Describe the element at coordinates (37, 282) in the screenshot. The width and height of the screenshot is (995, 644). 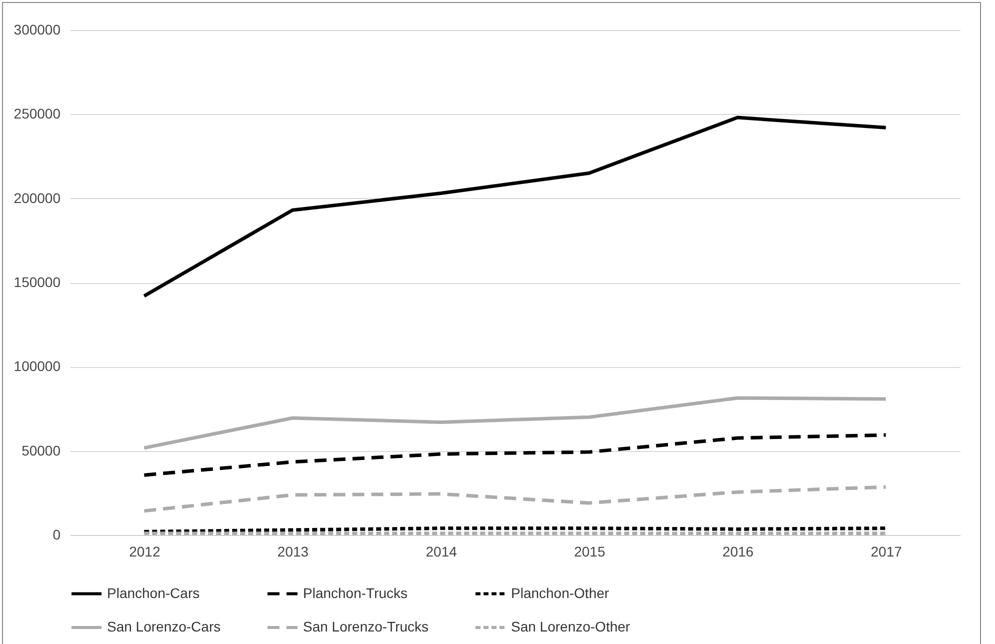
I see `y-tick-label: 150000` at that location.